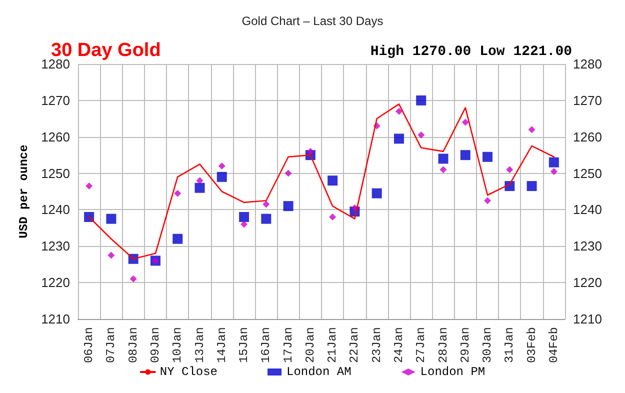  I want to click on x-tick-label: 17Jan, so click(288, 345).